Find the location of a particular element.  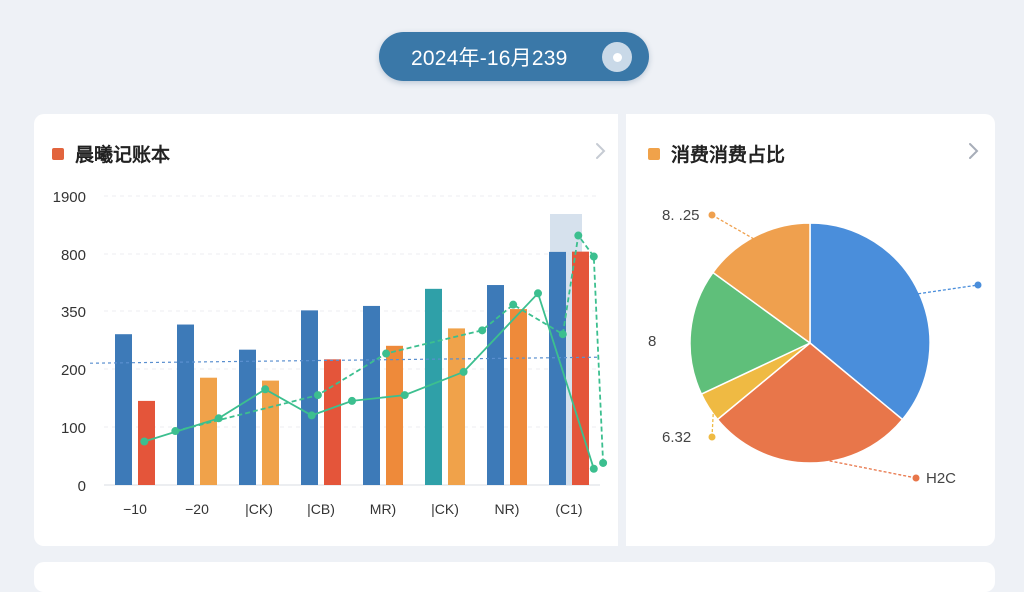

reference-line is located at coordinates (345, 360).